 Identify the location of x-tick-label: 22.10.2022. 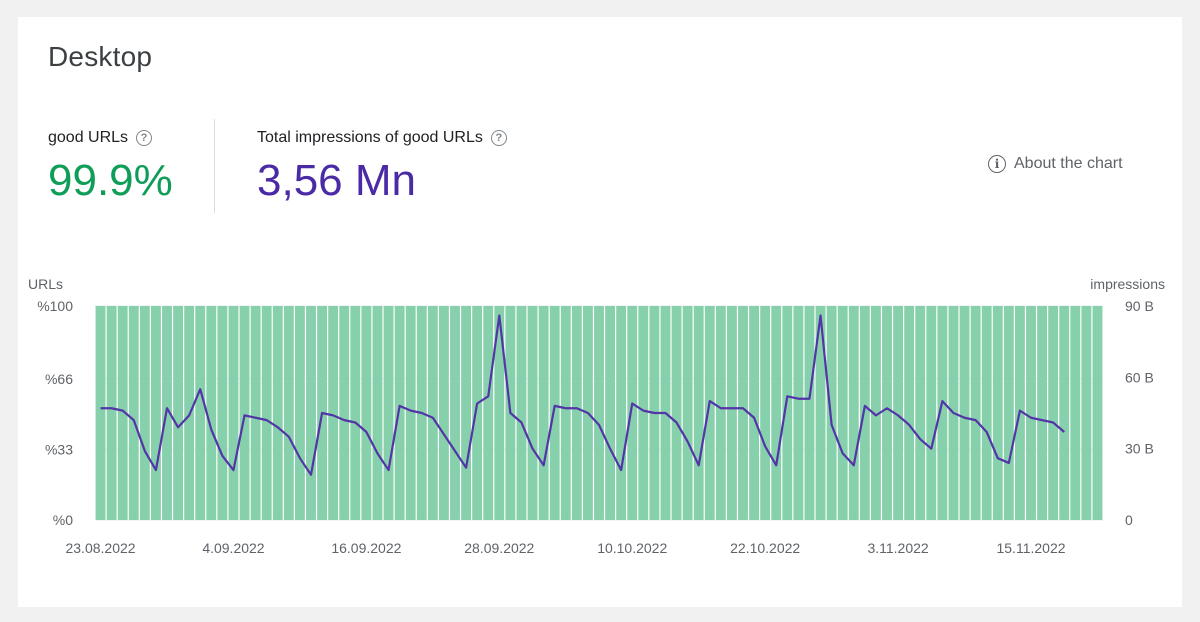
(765, 548).